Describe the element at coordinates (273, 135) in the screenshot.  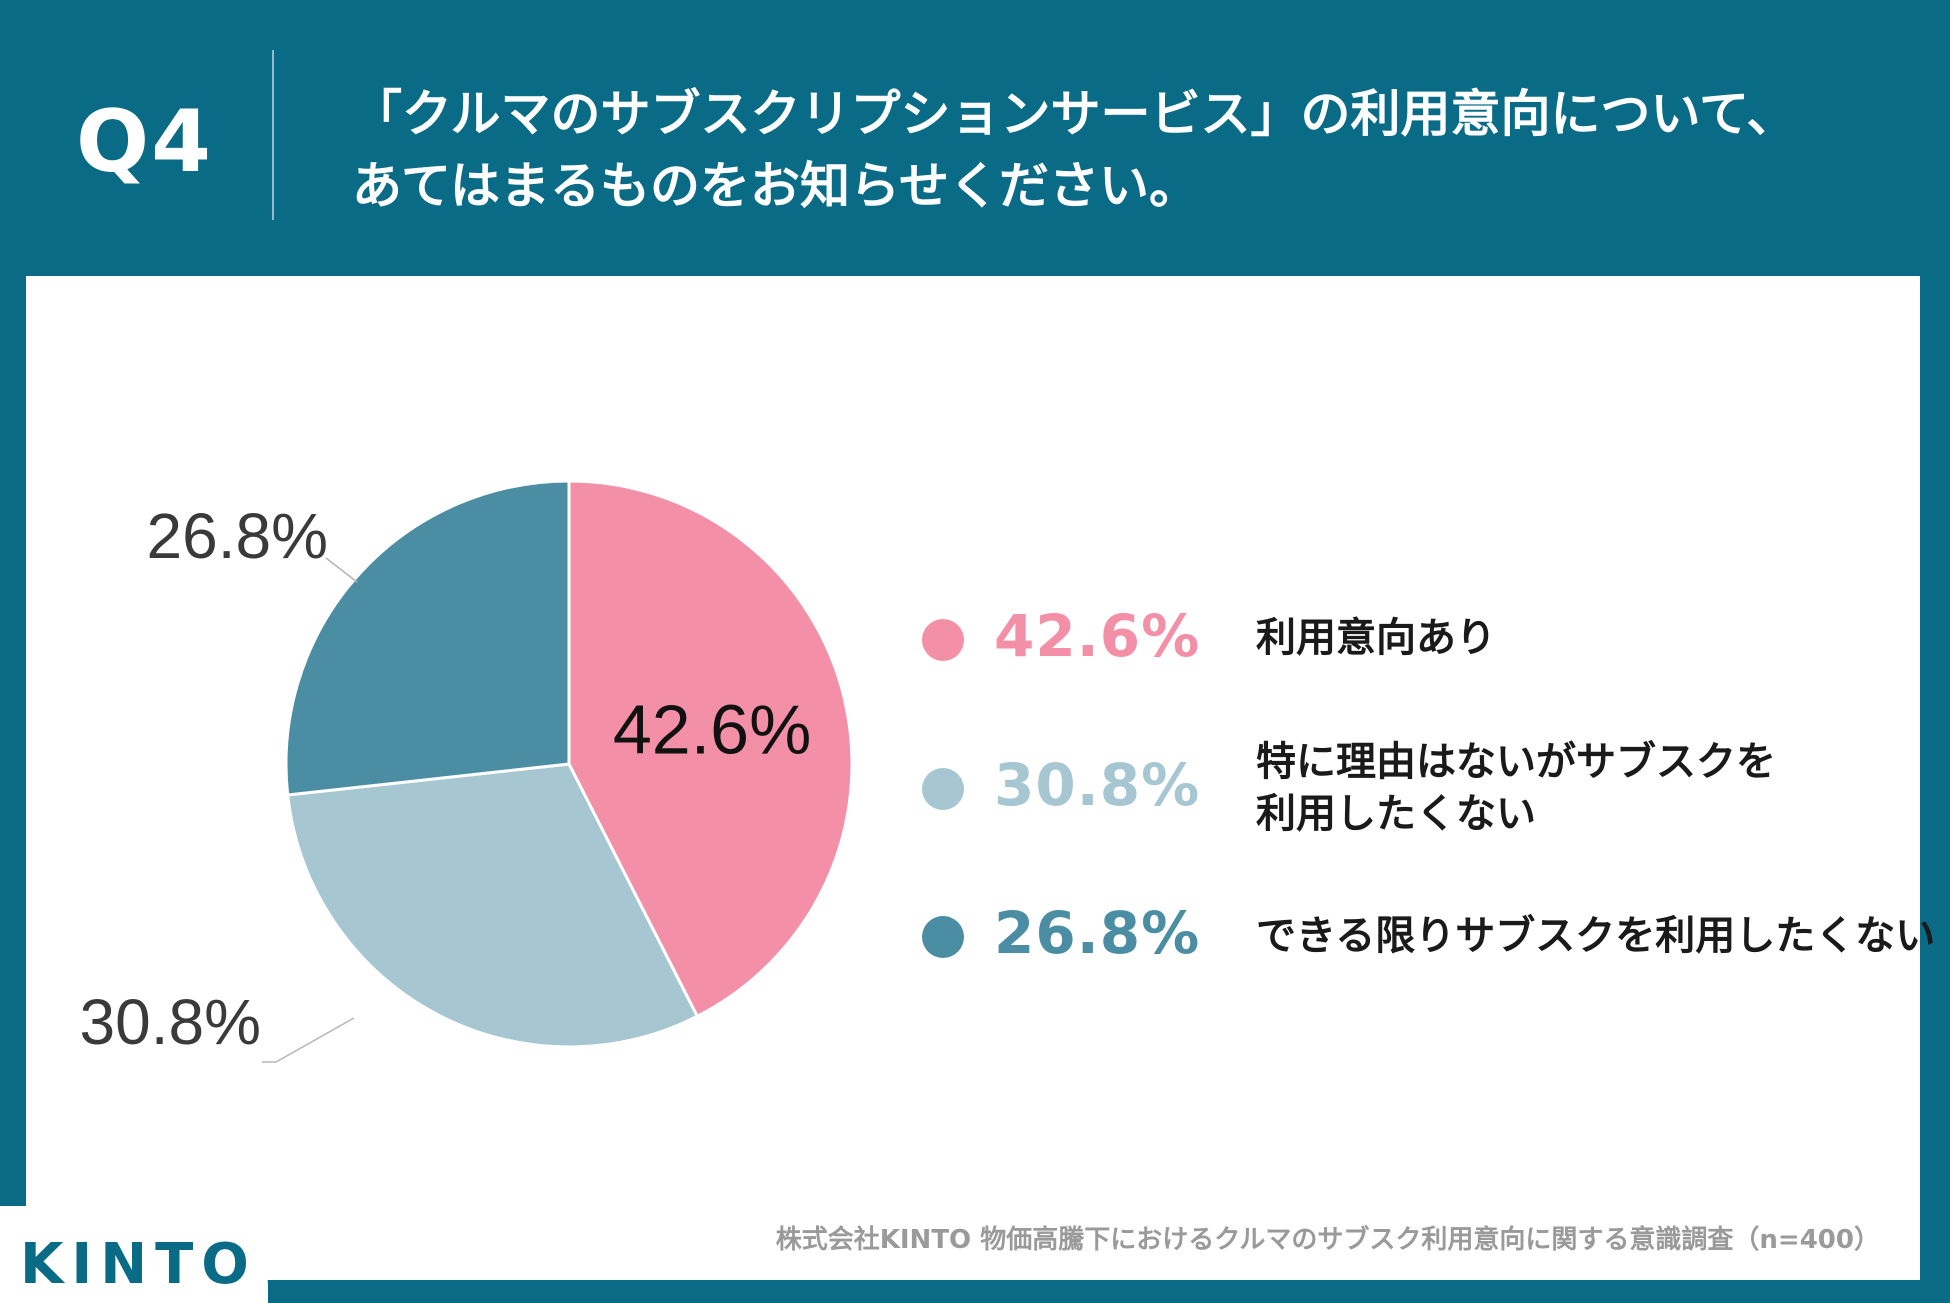
I see `header-divider` at that location.